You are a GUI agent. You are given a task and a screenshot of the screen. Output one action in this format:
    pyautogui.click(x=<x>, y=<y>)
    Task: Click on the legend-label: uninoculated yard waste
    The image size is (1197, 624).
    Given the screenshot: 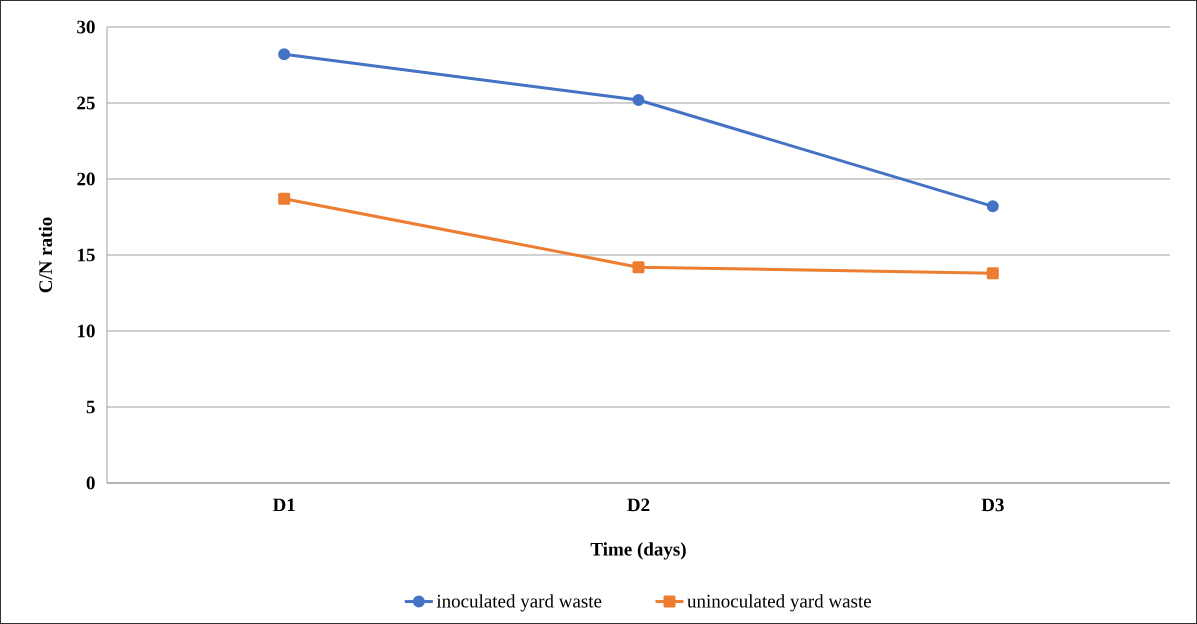 What is the action you would take?
    pyautogui.click(x=779, y=603)
    